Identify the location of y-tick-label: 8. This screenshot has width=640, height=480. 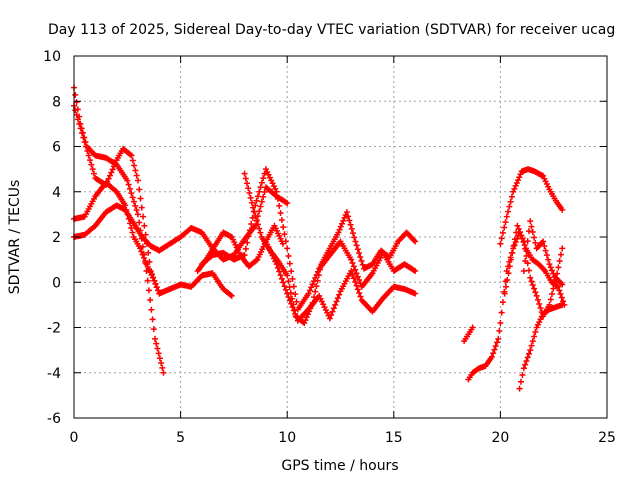
(56, 102).